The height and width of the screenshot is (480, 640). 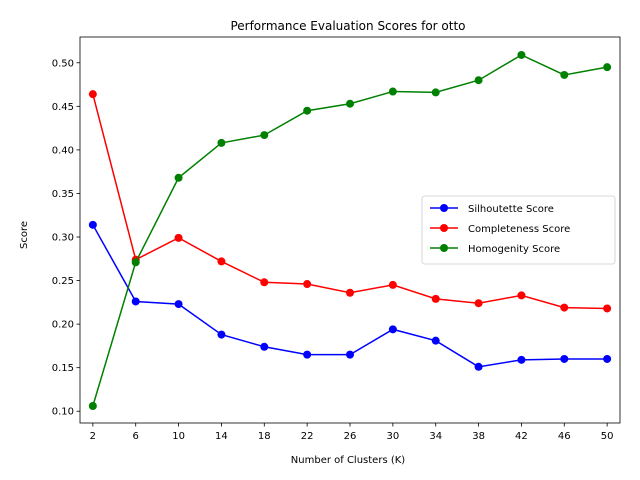 What do you see at coordinates (63, 194) in the screenshot?
I see `y-tick-label: 0.35` at bounding box center [63, 194].